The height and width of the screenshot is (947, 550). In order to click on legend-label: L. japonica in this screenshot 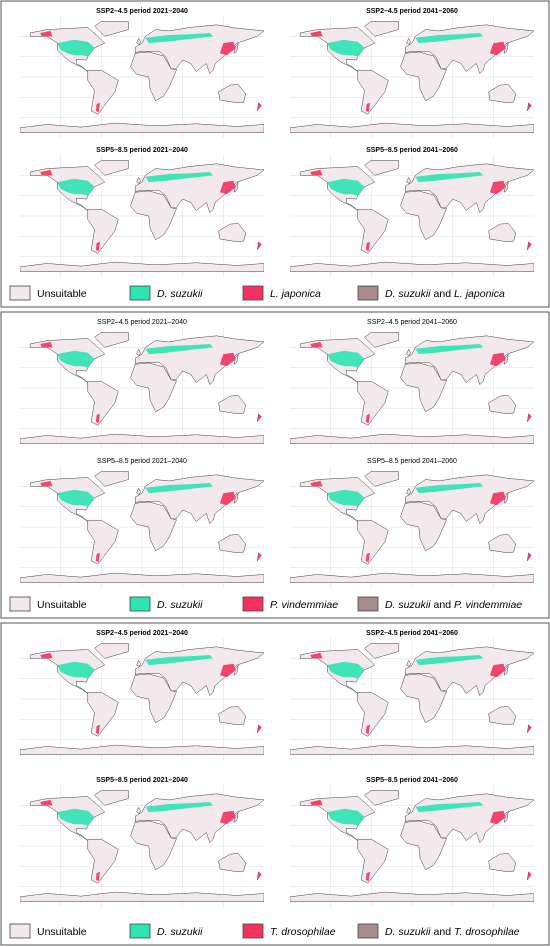, I will do `click(295, 294)`.